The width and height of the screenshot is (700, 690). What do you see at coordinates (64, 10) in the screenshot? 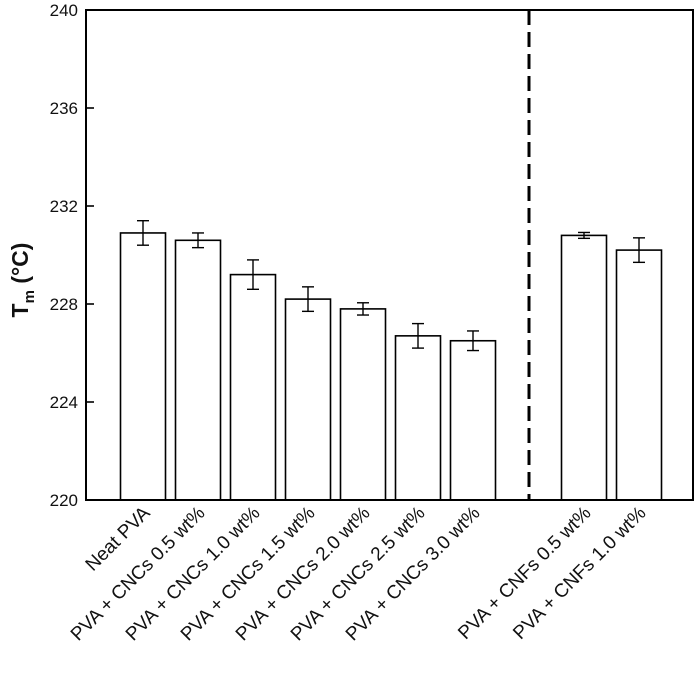
I see `y-tick-label: 240` at bounding box center [64, 10].